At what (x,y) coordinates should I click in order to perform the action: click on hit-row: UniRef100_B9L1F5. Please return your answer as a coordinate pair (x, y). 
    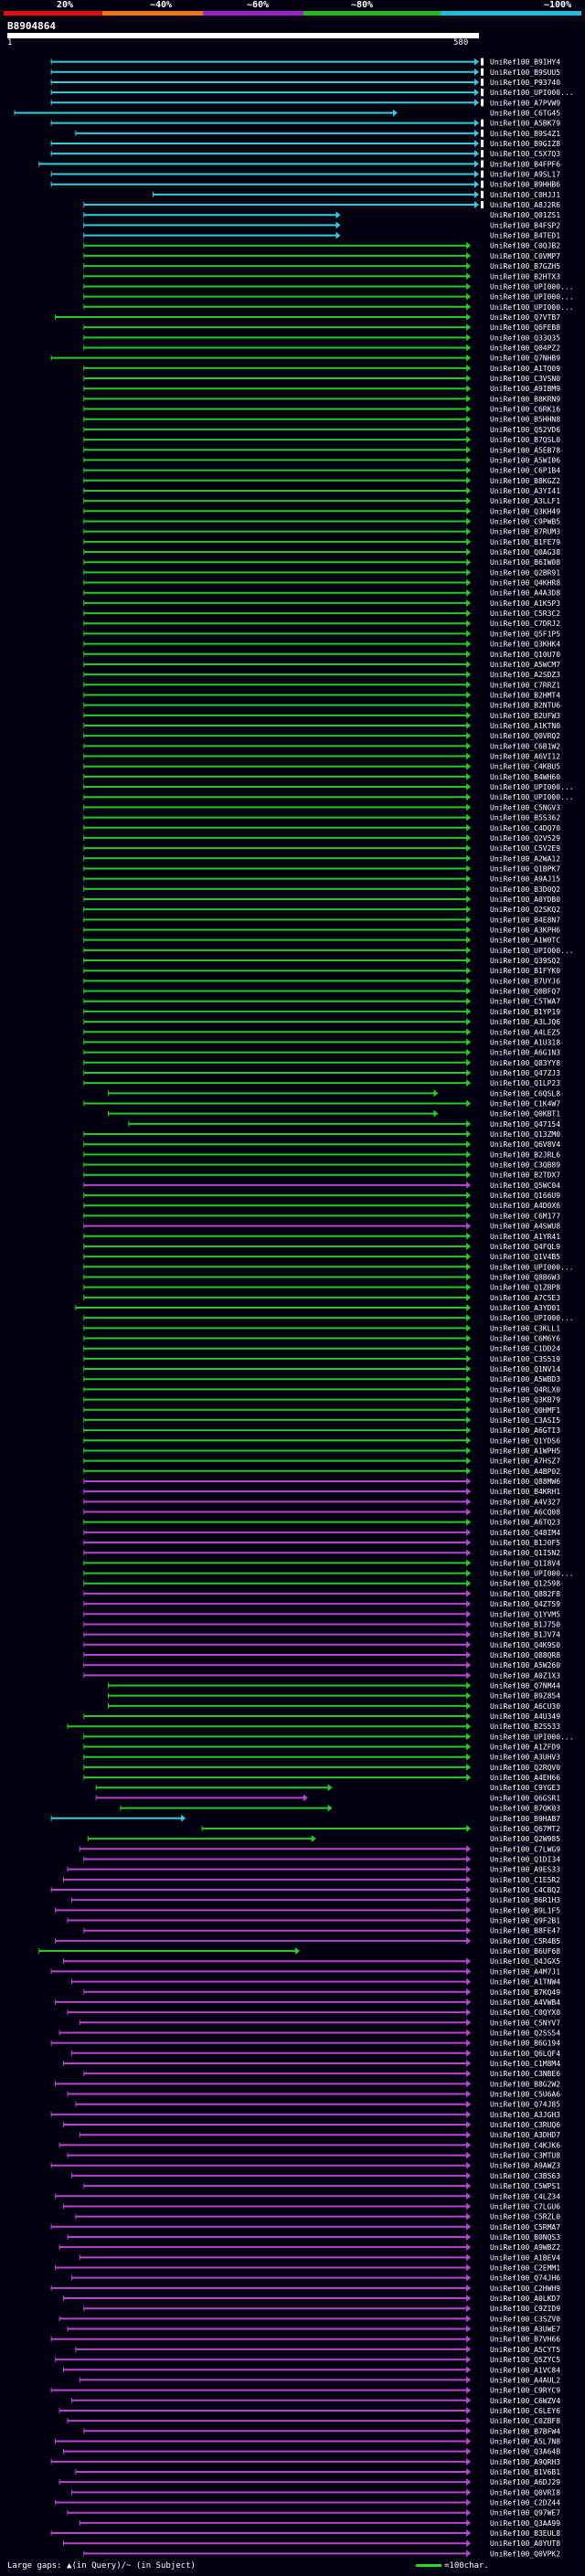
    Looking at the image, I should click on (308, 1910).